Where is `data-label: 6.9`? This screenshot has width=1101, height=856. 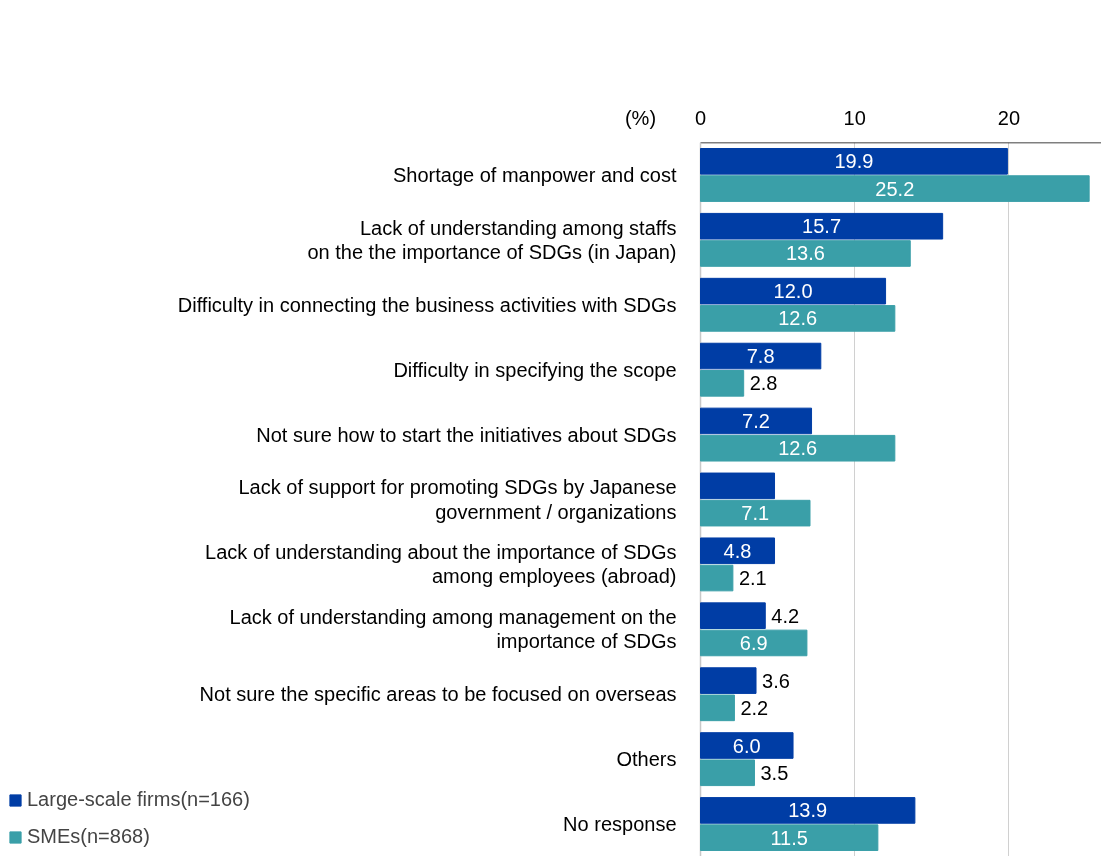
data-label: 6.9 is located at coordinates (753, 642).